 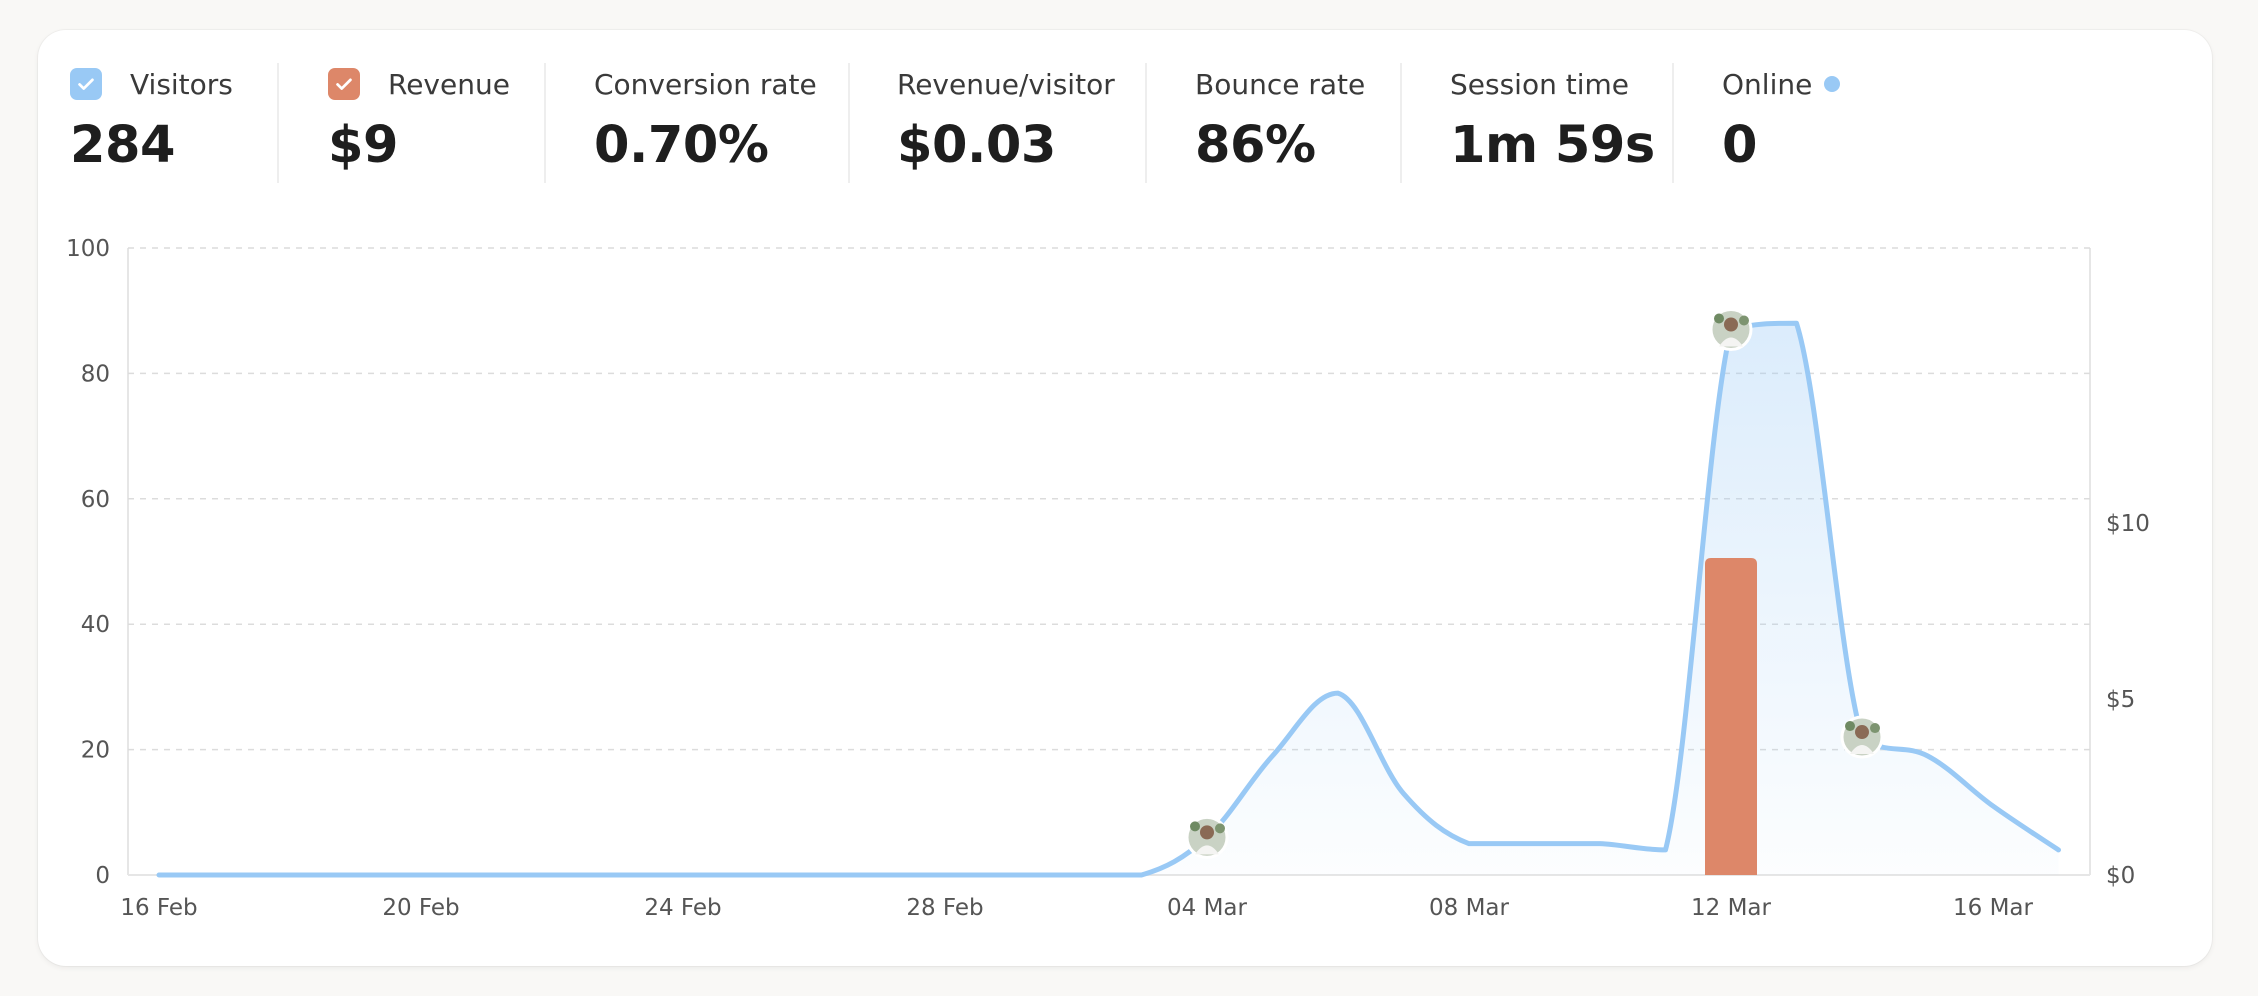 What do you see at coordinates (95, 500) in the screenshot?
I see `y-left-tick-label: 60` at bounding box center [95, 500].